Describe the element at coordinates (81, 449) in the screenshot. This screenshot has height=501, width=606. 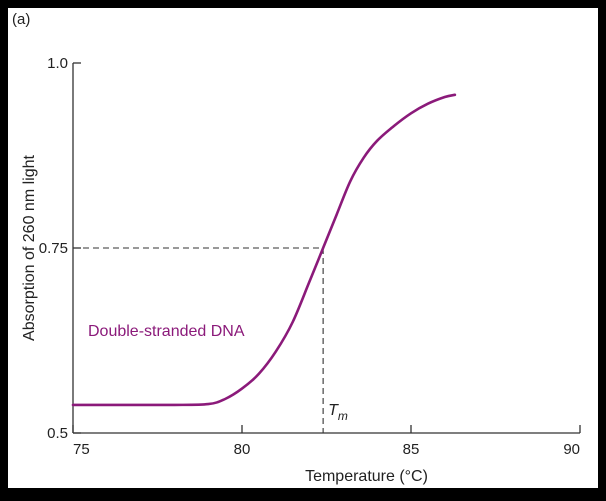
I see `x-tick-label: 75` at that location.